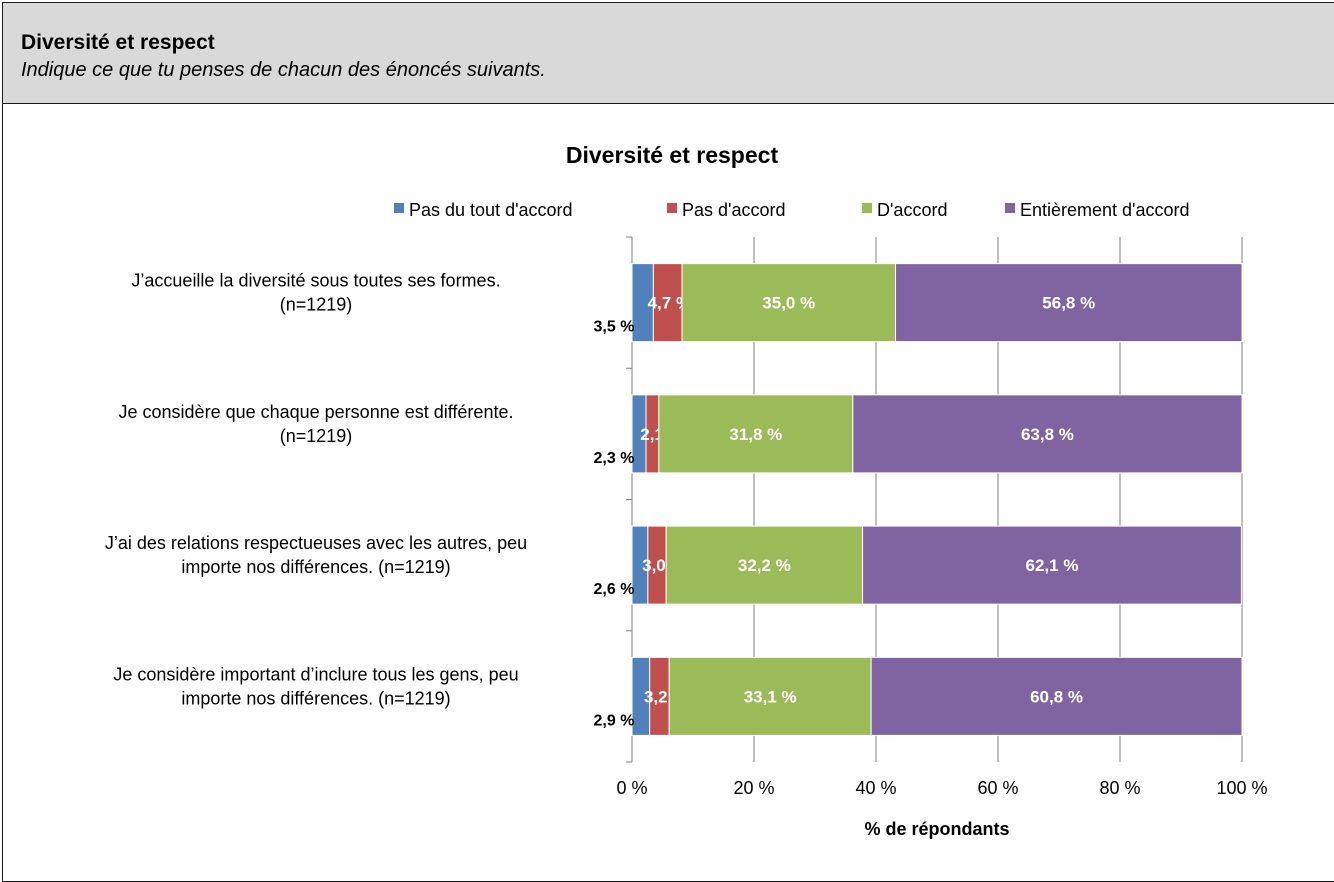 Image resolution: width=1334 pixels, height=882 pixels. What do you see at coordinates (941, 788) in the screenshot?
I see `x-tick-labels: 0 % 20 % 40 % 60 % 80 % 100 %` at bounding box center [941, 788].